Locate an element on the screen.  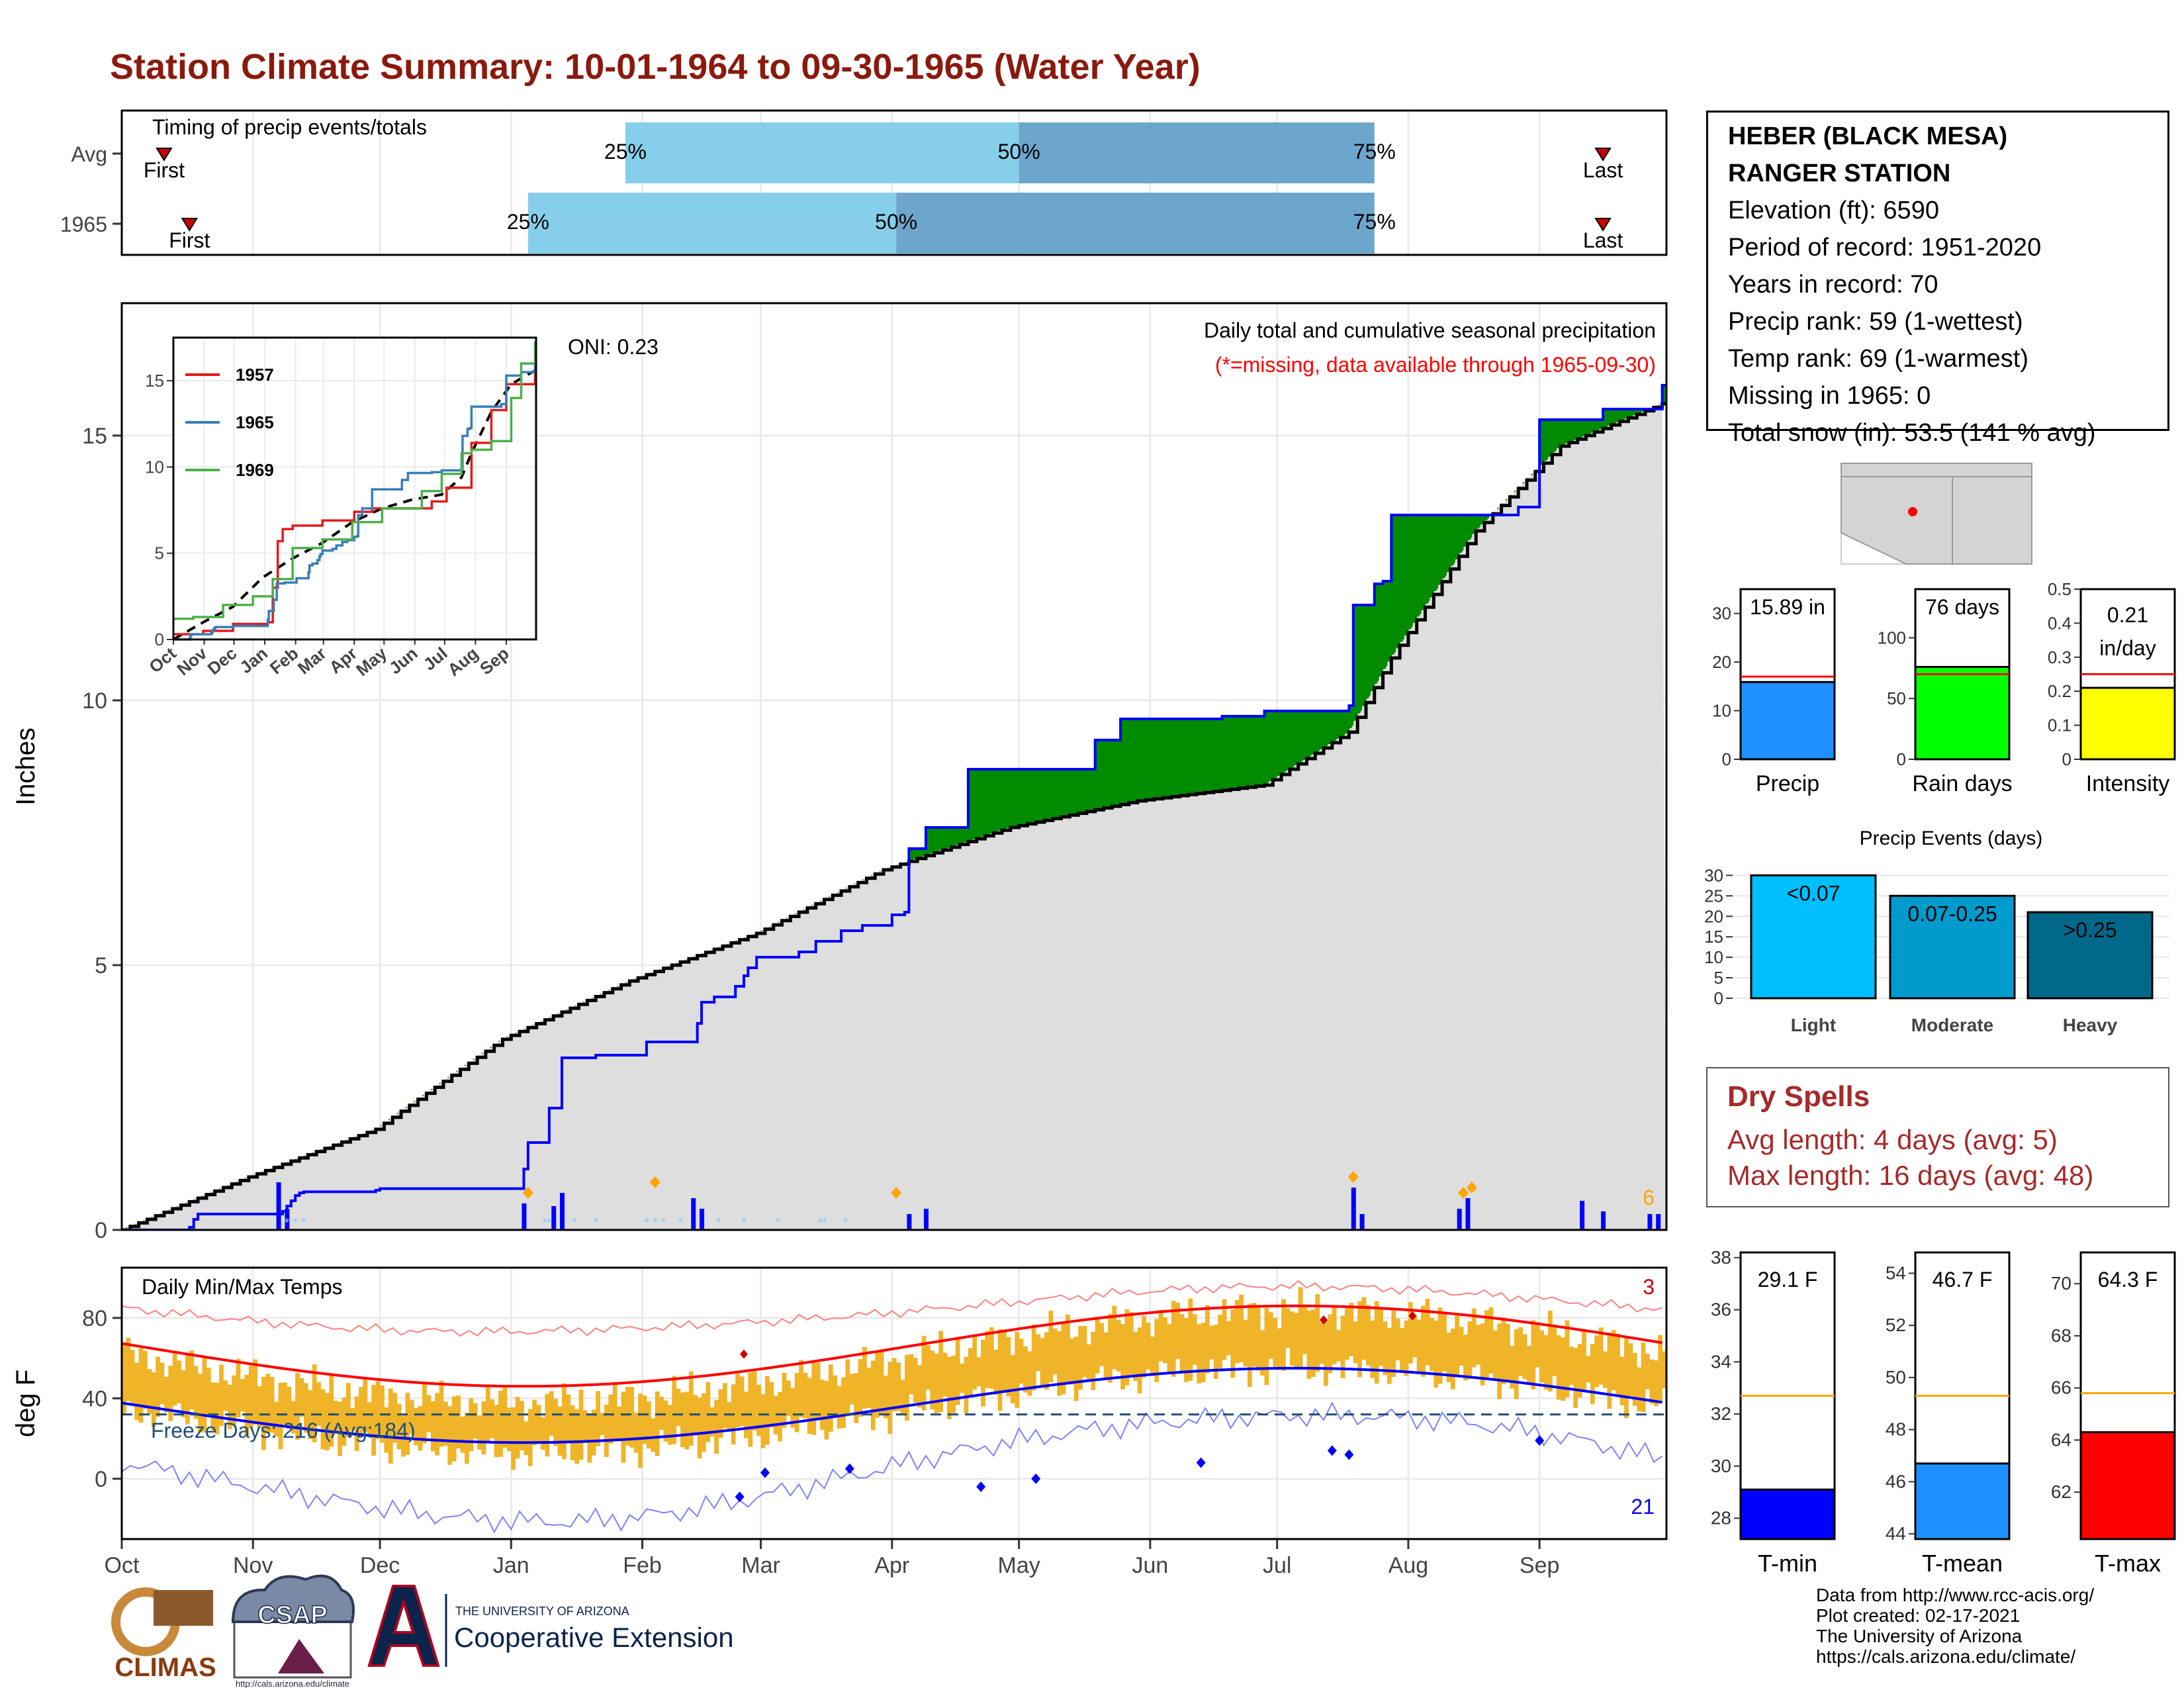
precip-events-range-Heavy: >0.25 is located at coordinates (2090, 930).